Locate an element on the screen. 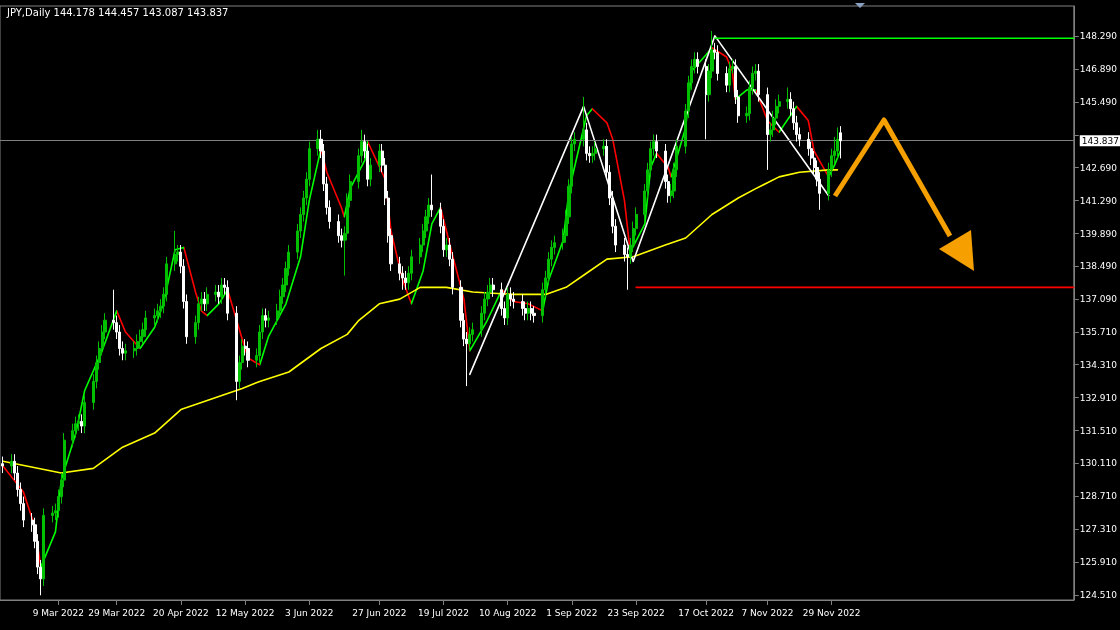  x-tick-label: 7 Nov 2022 is located at coordinates (767, 612).